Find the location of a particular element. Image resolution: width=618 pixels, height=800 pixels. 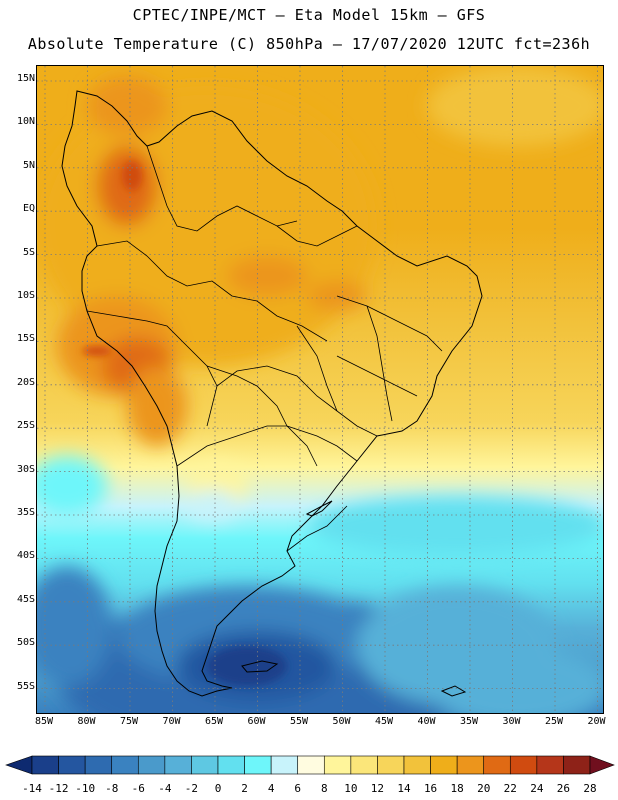

legend-tick-label: -4 is located at coordinates (165, 788).